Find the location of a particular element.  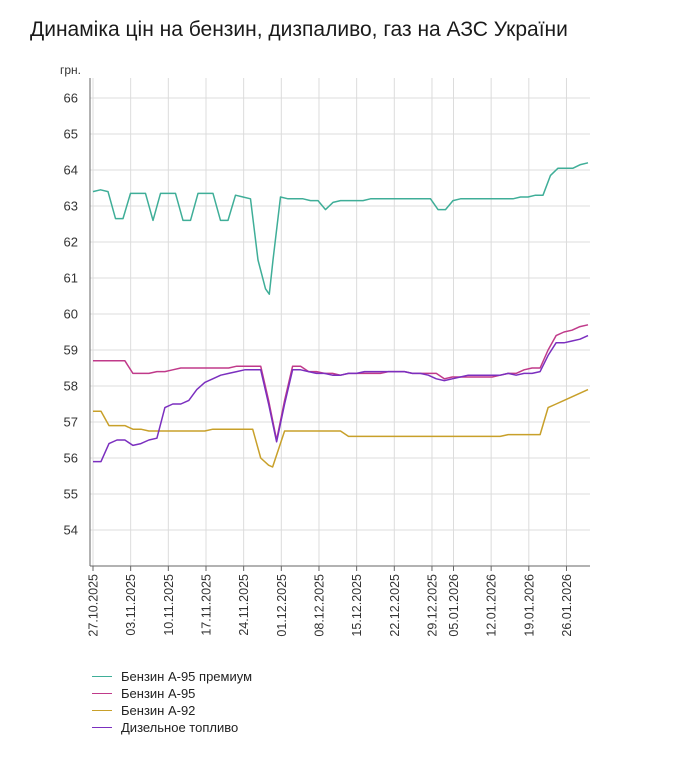

x-tick-label: 03.11.2025 is located at coordinates (131, 605).